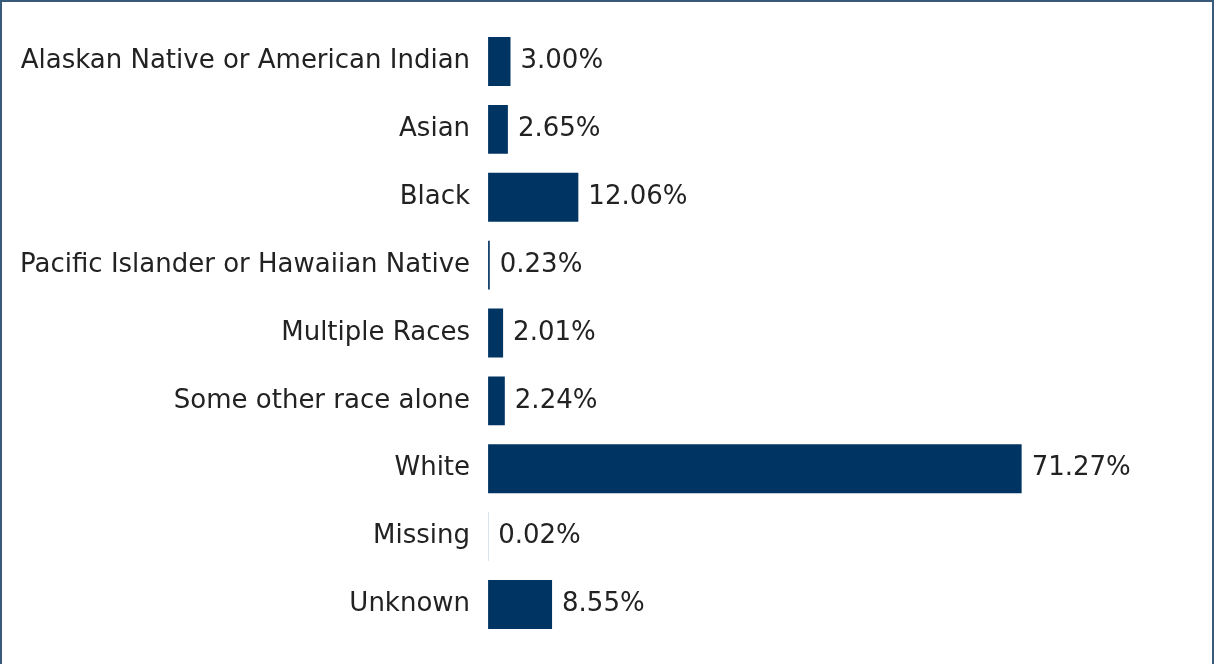 This screenshot has width=1214, height=666. I want to click on y-tick-label: Missing, so click(422, 534).